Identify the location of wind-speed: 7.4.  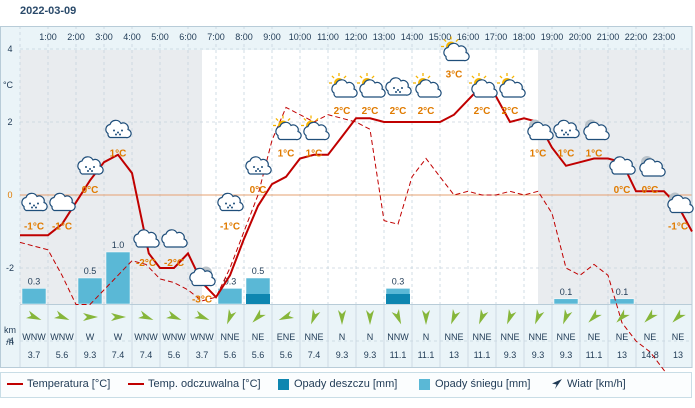
(314, 355).